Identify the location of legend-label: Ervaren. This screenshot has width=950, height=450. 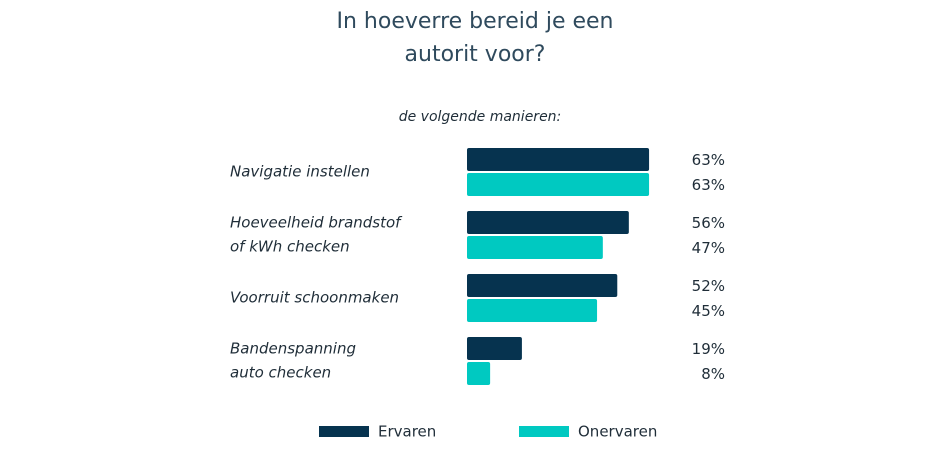
(407, 432).